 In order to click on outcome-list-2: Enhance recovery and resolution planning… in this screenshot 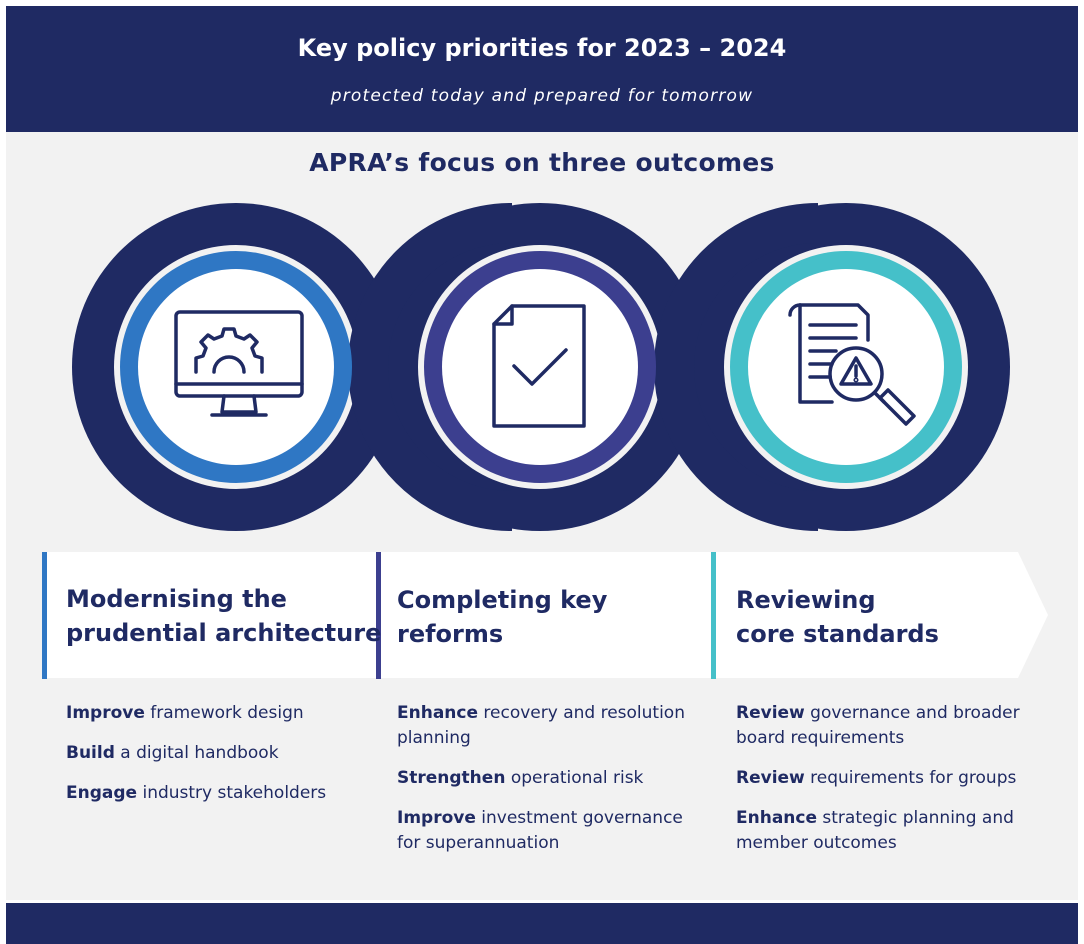, I will do `click(553, 786)`.